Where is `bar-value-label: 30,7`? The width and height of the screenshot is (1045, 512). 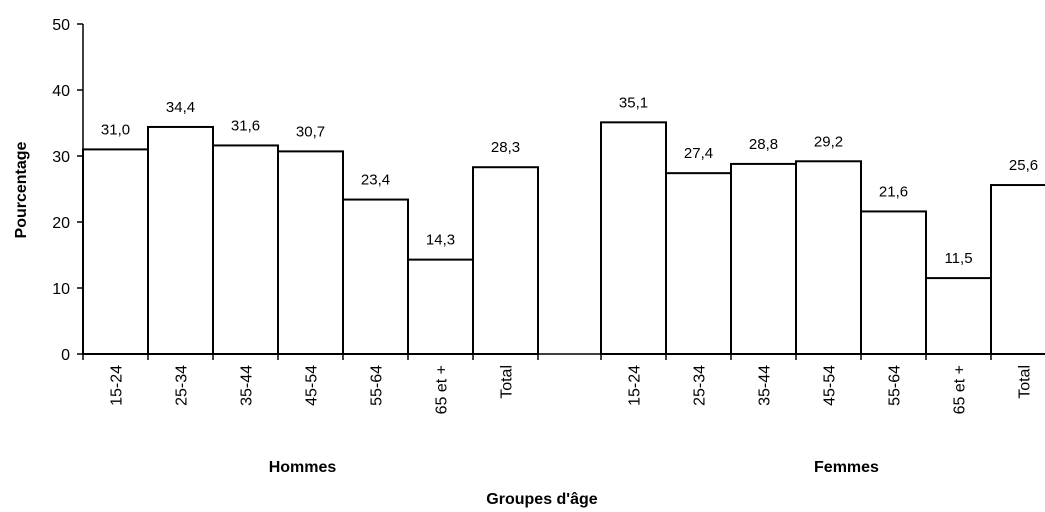 bar-value-label: 30,7 is located at coordinates (310, 131).